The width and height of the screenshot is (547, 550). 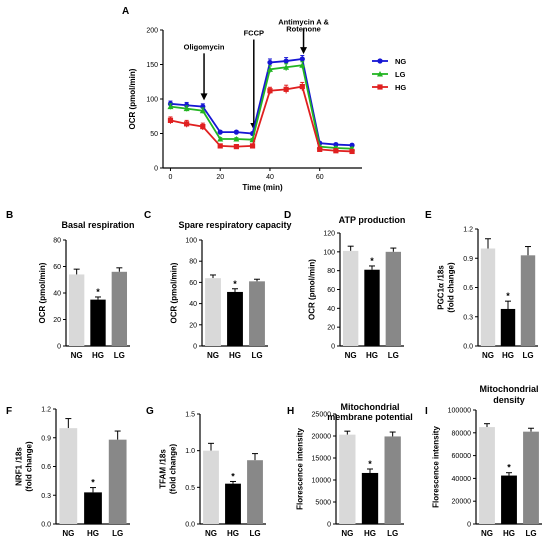 What do you see at coordinates (150, 411) in the screenshot?
I see `panel-label-g: G` at bounding box center [150, 411].